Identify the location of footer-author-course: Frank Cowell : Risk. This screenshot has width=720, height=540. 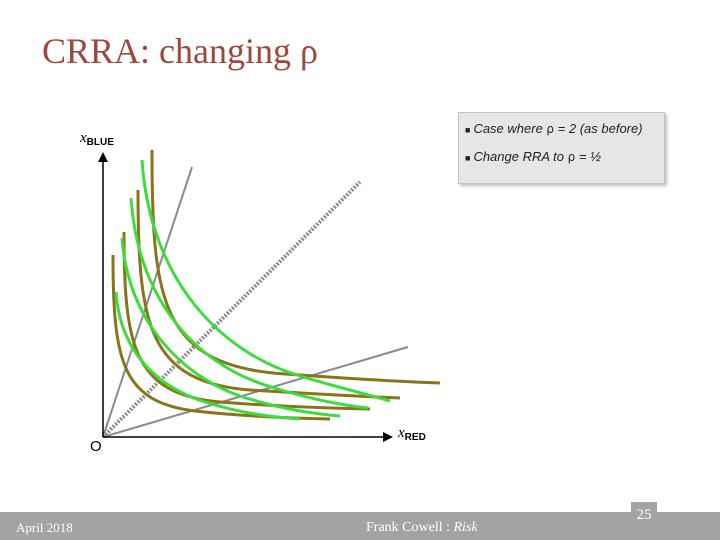
(422, 528).